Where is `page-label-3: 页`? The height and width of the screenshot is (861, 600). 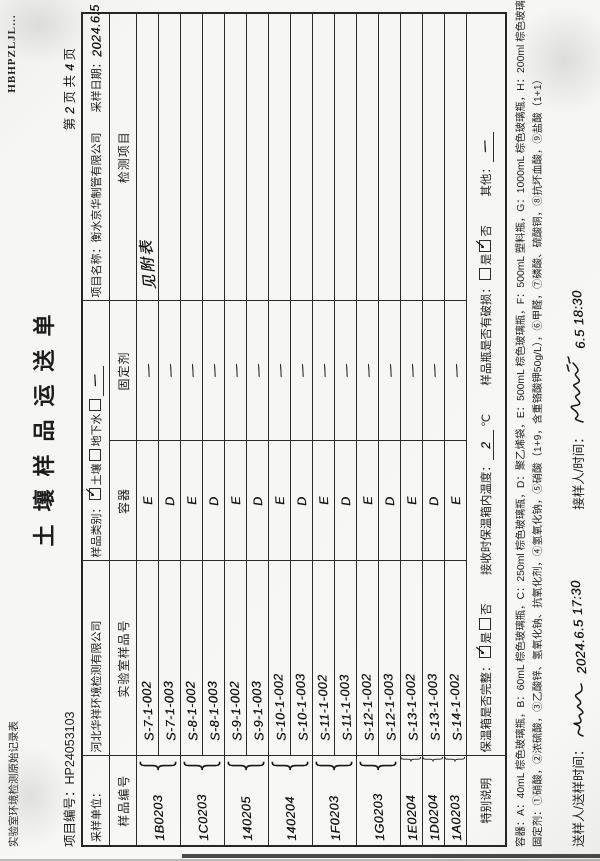 page-label-3: 页 is located at coordinates (70, 54).